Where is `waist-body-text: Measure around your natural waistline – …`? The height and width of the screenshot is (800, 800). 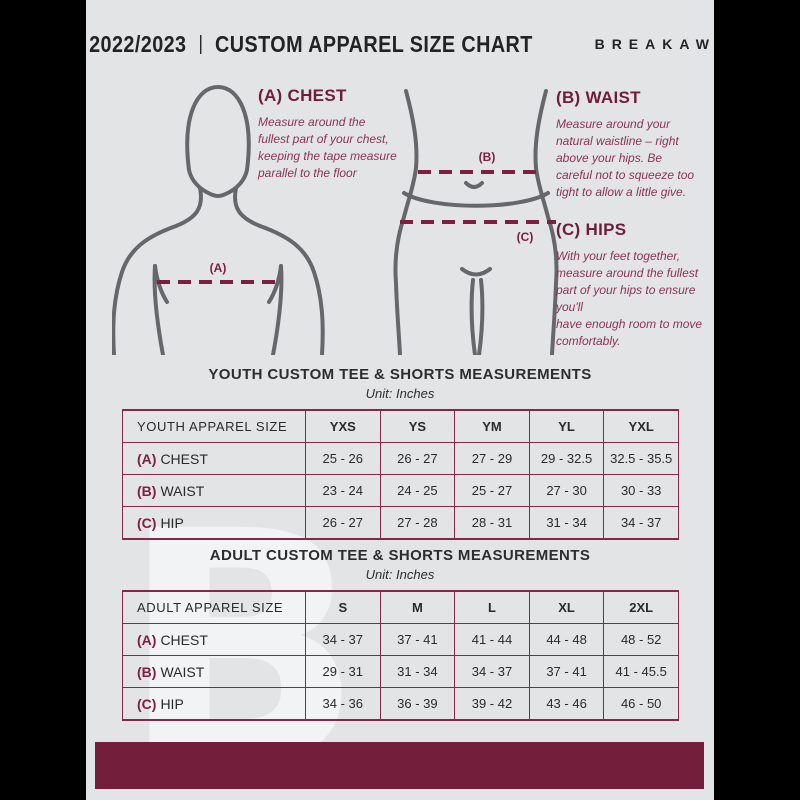 waist-body-text: Measure around your natural waistline – … is located at coordinates (625, 158).